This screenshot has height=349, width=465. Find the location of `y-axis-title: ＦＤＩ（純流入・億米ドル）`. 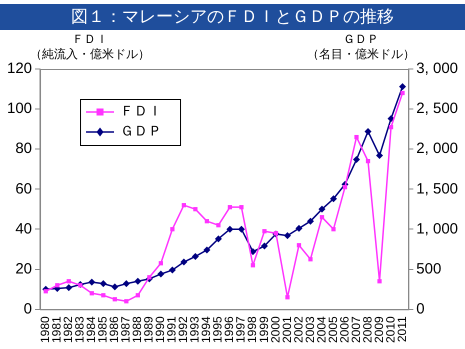

y-axis-title: ＦＤＩ（純流入・億米ドル） is located at coordinates (90, 47).